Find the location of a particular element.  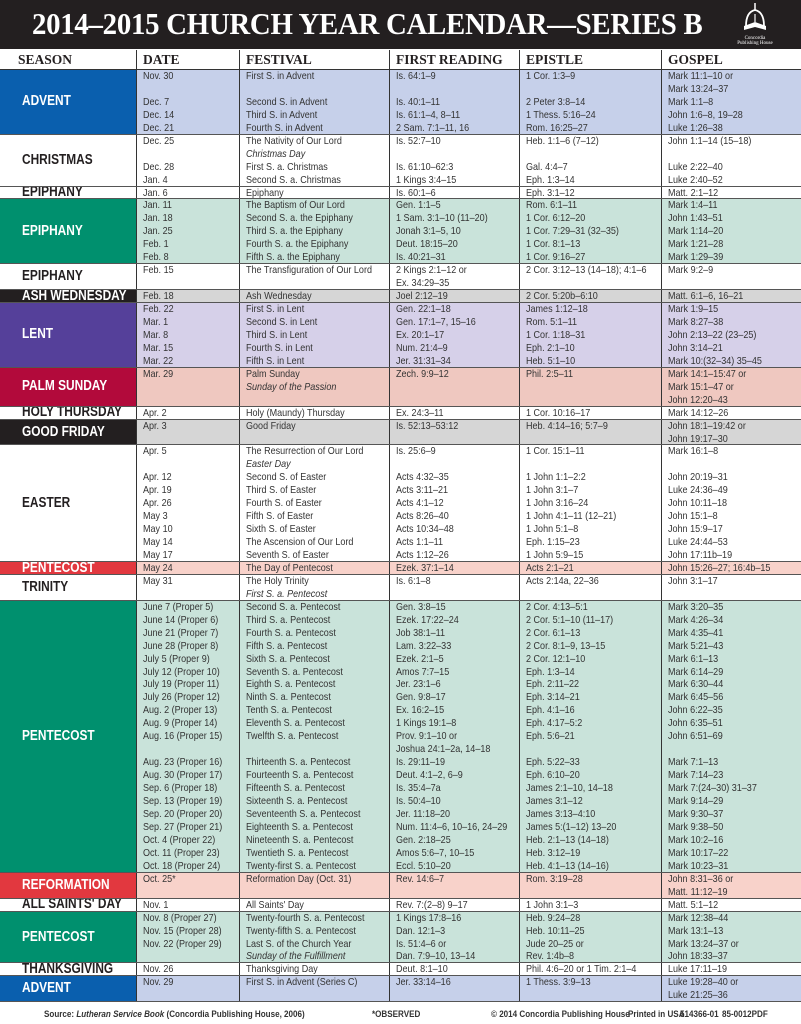

festival-line: Third S. a. the Epiphany is located at coordinates (294, 231).